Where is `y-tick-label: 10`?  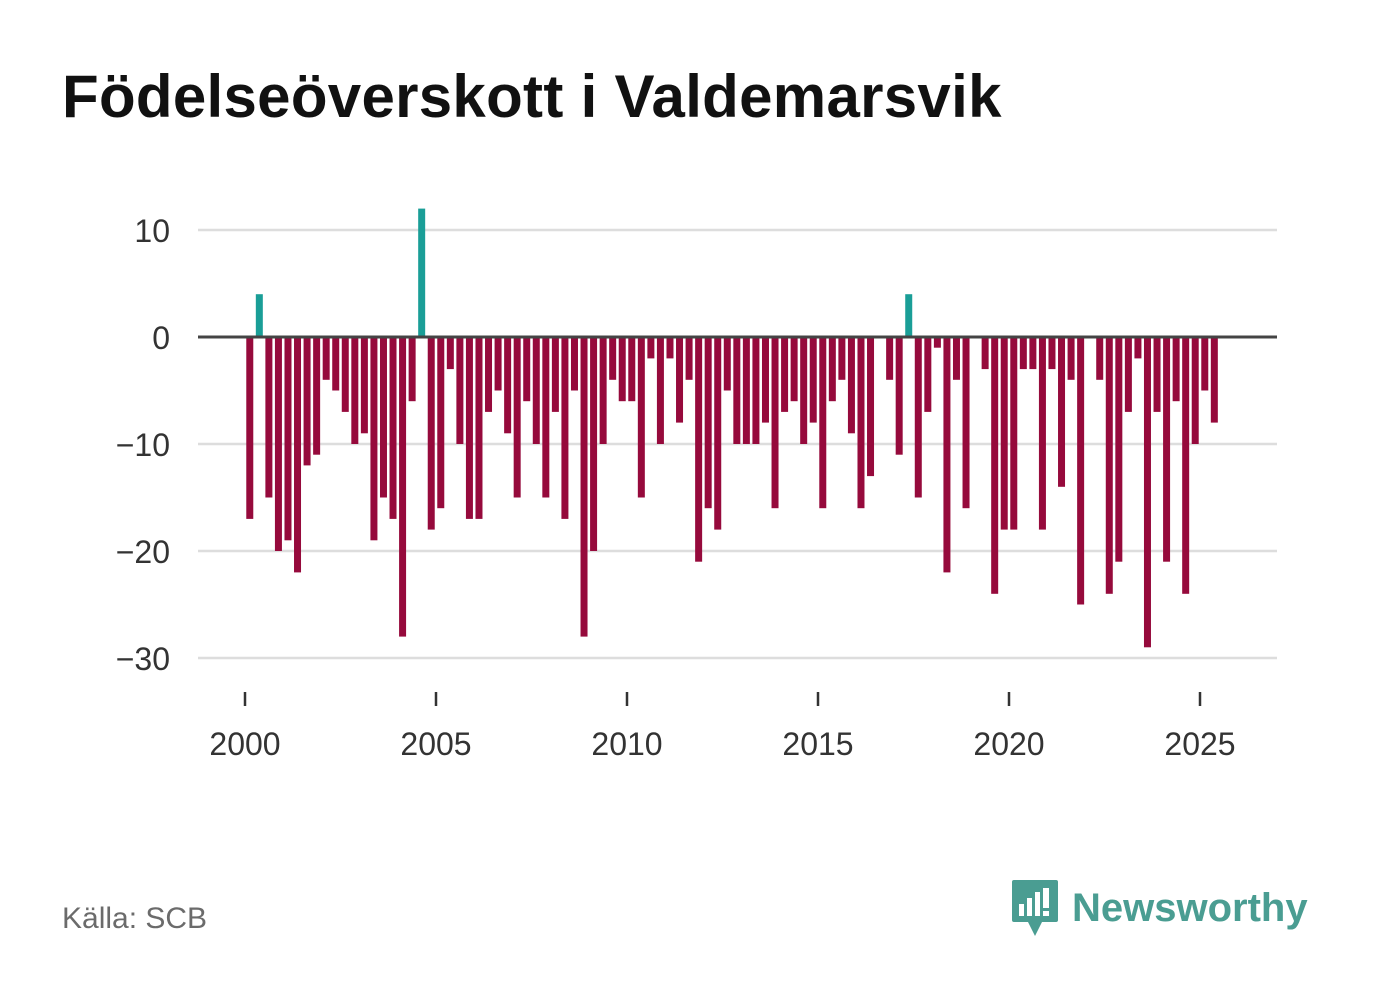
y-tick-label: 10 is located at coordinates (152, 231).